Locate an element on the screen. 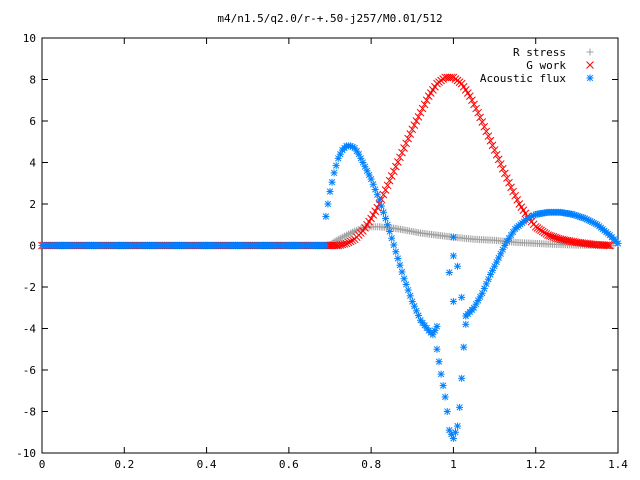 This screenshot has width=640, height=480. y-tick-label: 6 is located at coordinates (32, 121).